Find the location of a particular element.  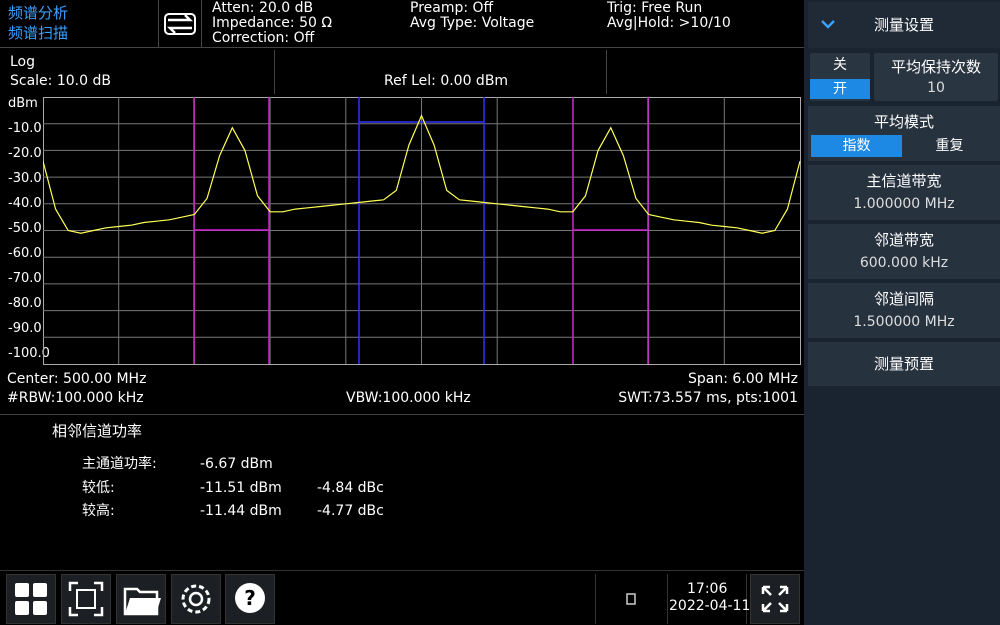

help-button: ? is located at coordinates (250, 599).